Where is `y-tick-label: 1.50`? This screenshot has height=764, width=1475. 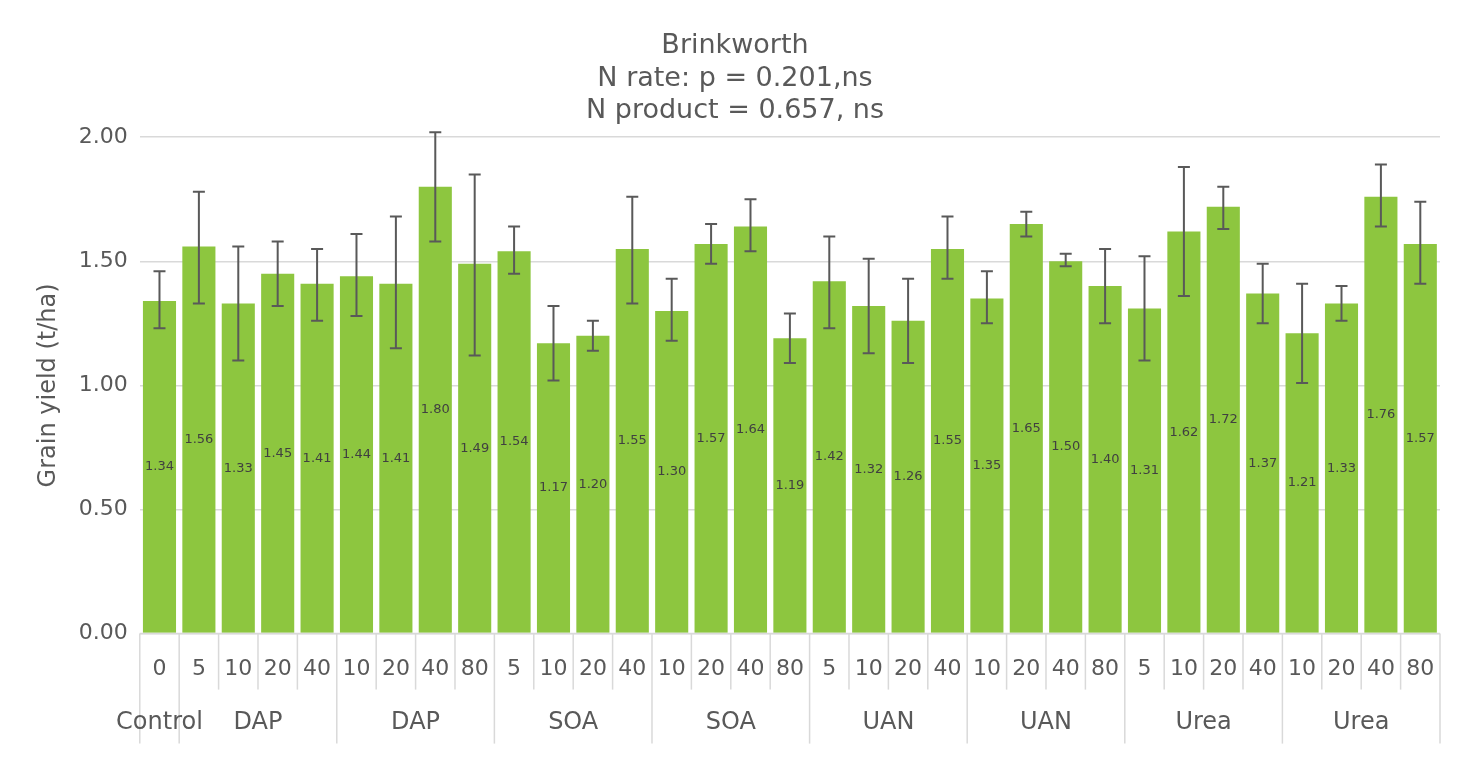 y-tick-label: 1.50 is located at coordinates (103, 260).